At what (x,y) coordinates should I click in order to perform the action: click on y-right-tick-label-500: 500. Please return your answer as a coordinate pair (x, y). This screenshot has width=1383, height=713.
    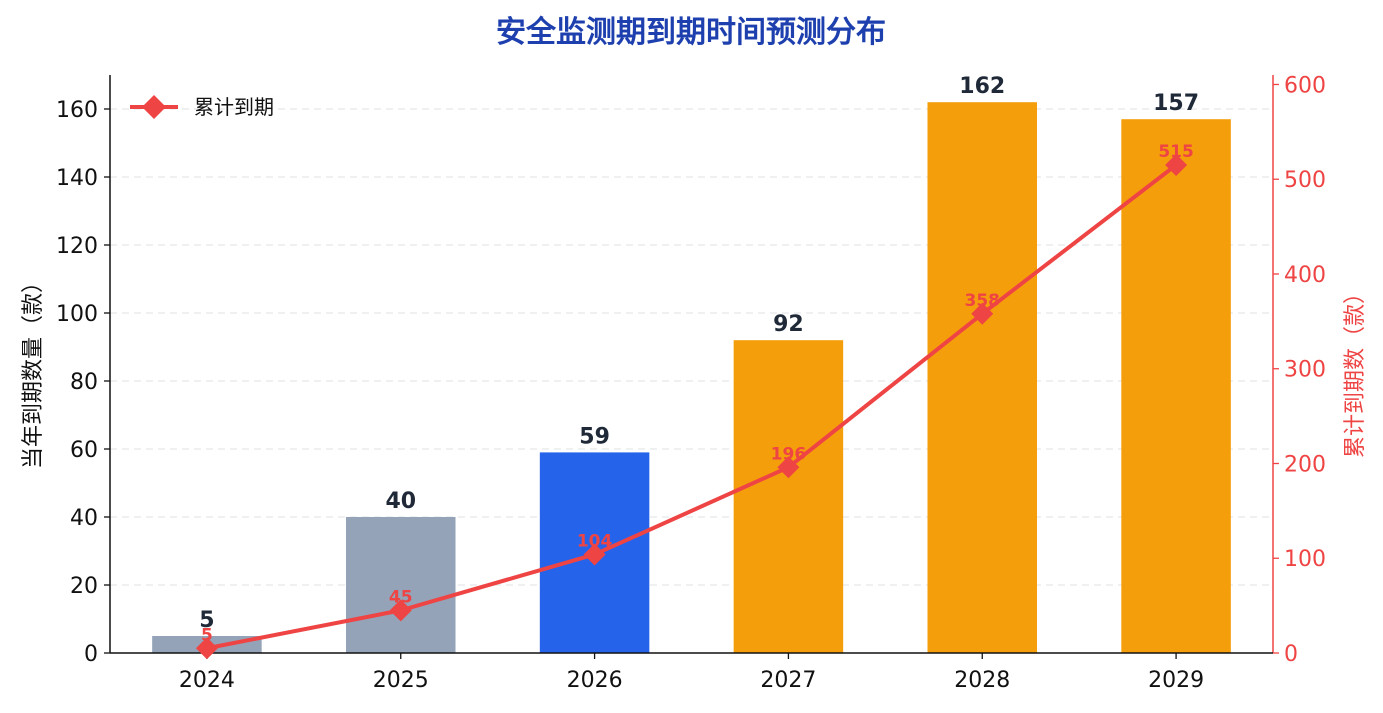
    Looking at the image, I should click on (1305, 180).